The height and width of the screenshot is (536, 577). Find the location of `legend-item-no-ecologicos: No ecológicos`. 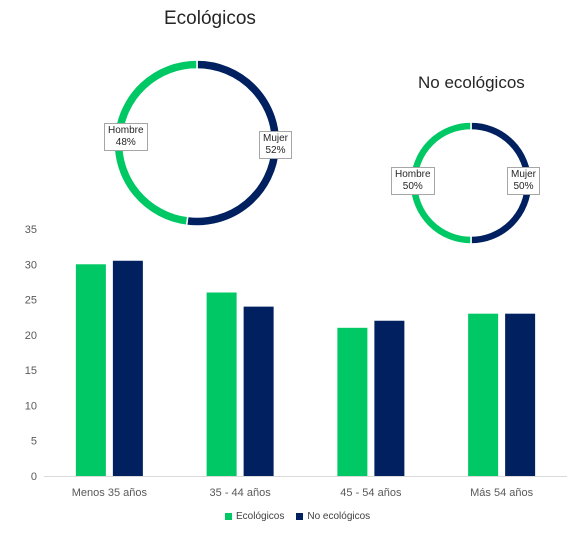

legend-item-no-ecologicos: No ecológicos is located at coordinates (333, 516).